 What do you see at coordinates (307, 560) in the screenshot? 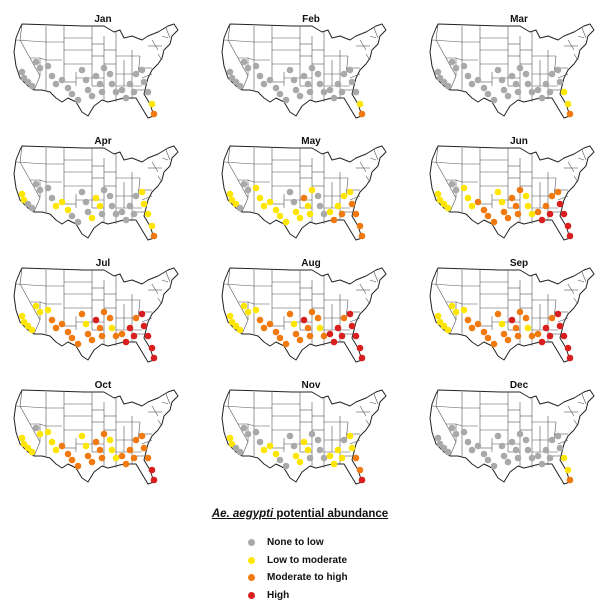
I see `legend-label: Low to moderate` at bounding box center [307, 560].